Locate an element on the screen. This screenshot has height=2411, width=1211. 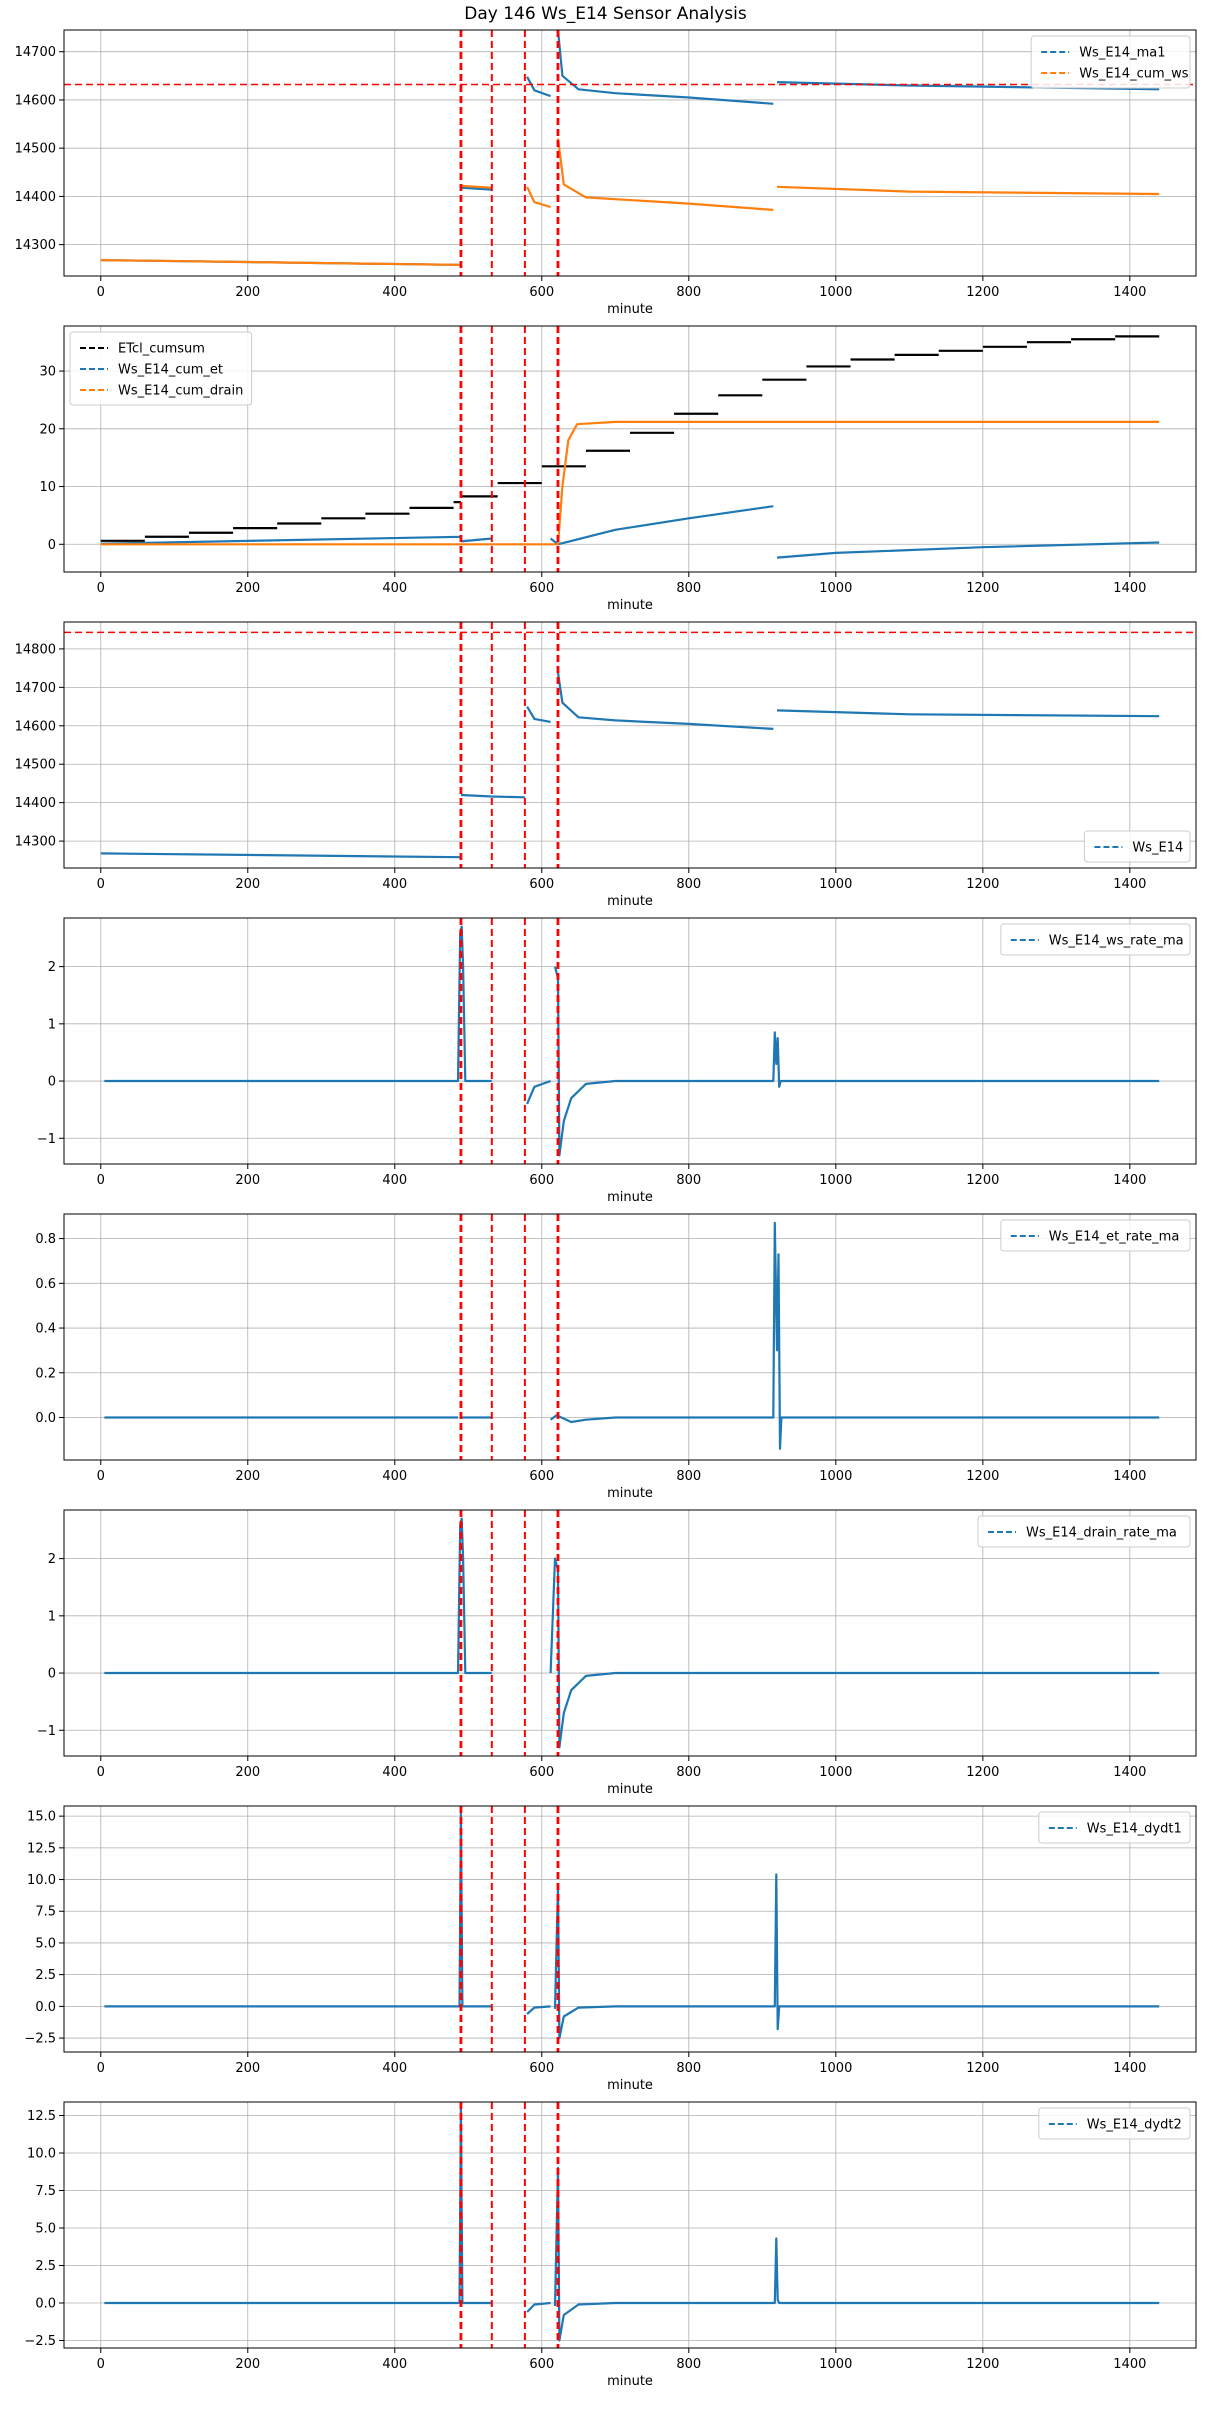
series-ws-e14-cum-et-segment is located at coordinates (476, 540).